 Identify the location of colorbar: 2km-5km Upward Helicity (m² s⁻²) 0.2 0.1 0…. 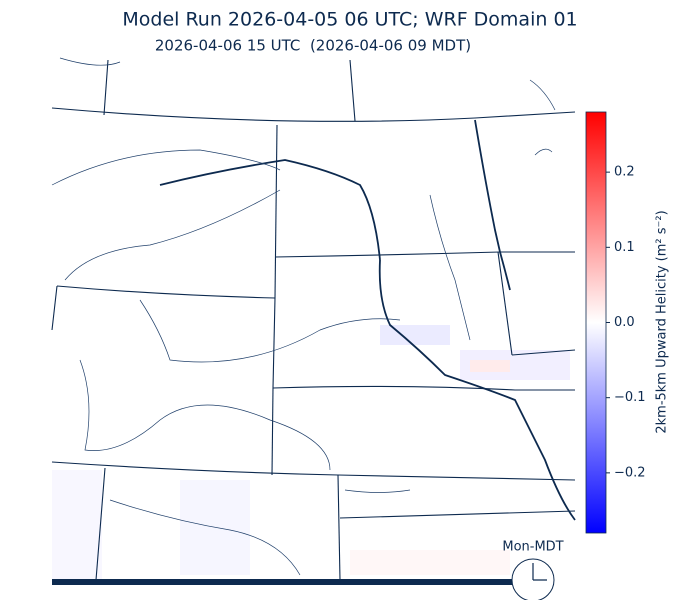
(627, 322).